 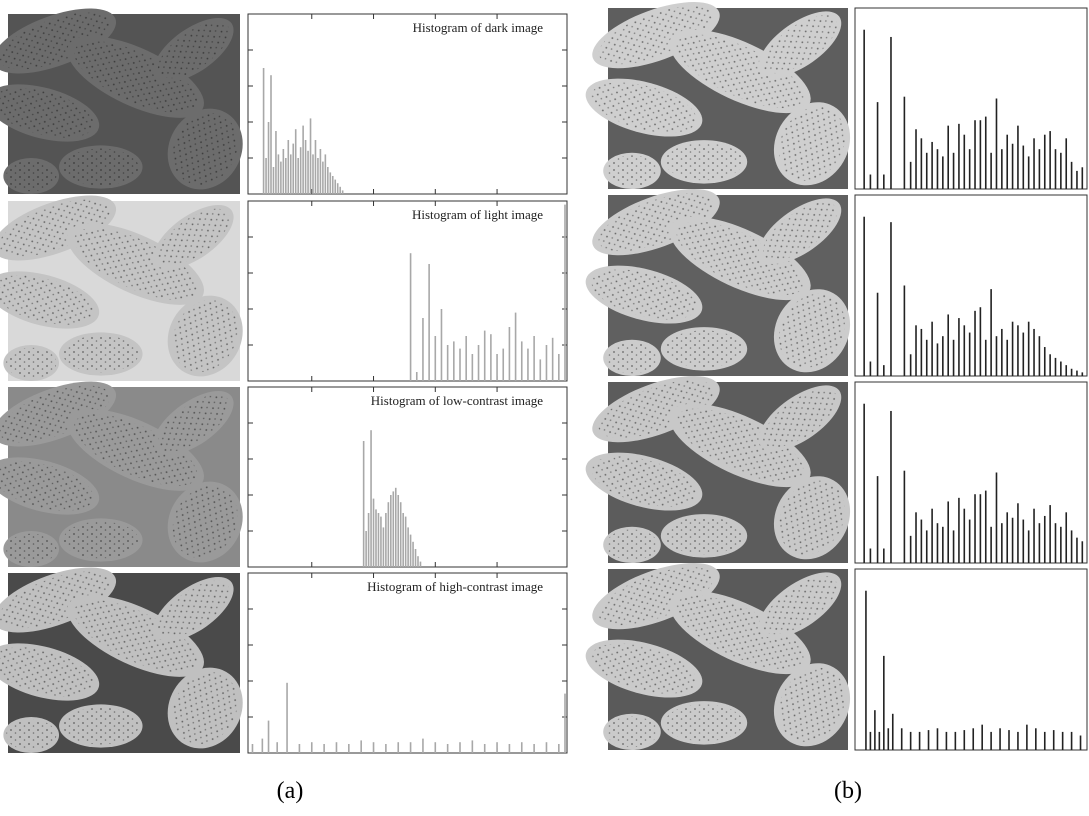 I want to click on histogram-title: Histogram of dark image, so click(x=478, y=27).